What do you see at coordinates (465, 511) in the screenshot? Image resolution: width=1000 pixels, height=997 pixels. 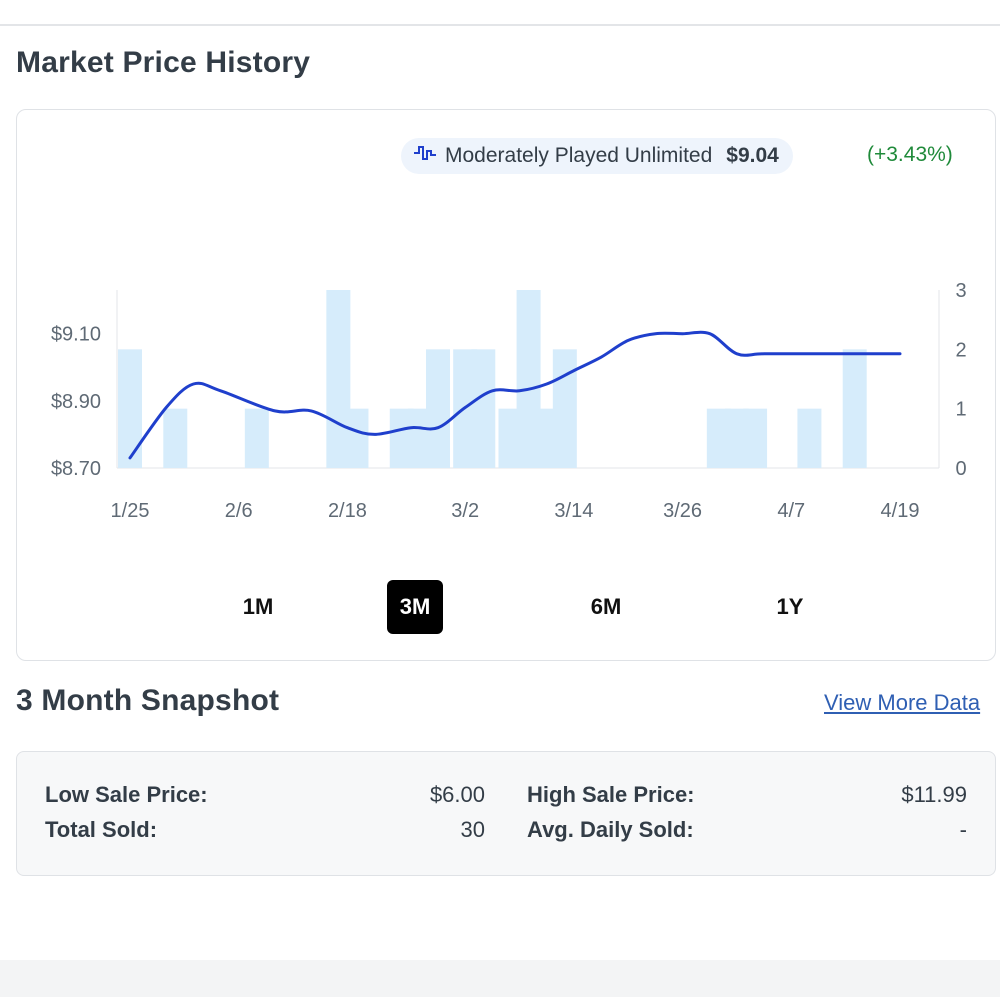 I see `x-tick-label: 3/2` at bounding box center [465, 511].